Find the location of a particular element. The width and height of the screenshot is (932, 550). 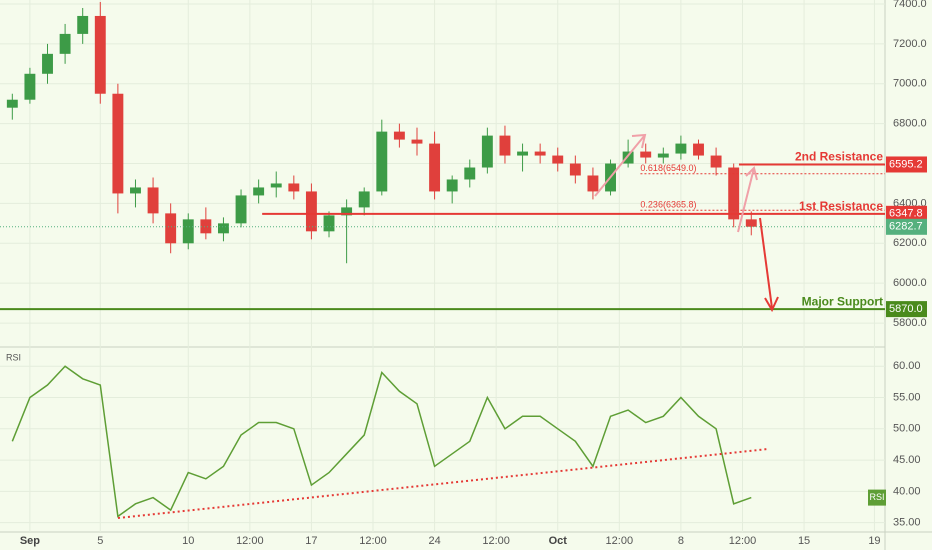

x-tick-label: 8 is located at coordinates (681, 541).